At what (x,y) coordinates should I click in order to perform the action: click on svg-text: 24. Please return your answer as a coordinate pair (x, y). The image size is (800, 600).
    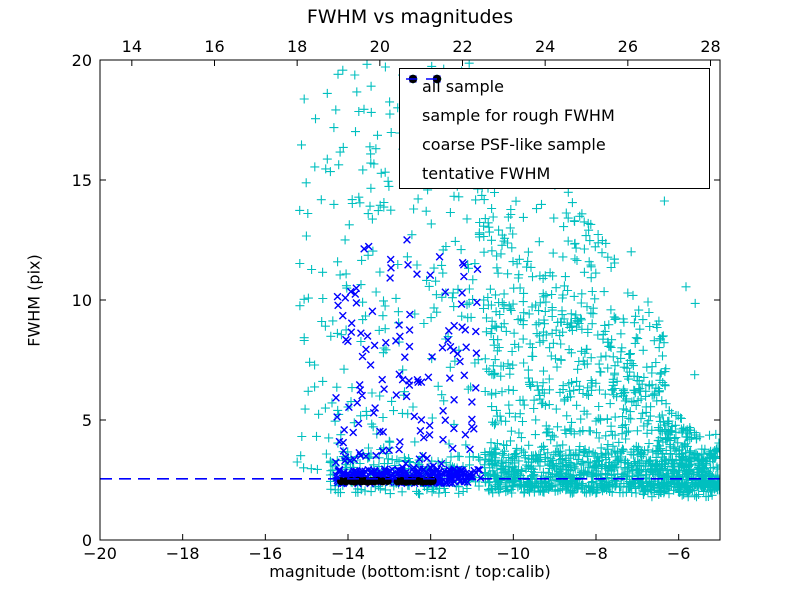
    Looking at the image, I should click on (545, 46).